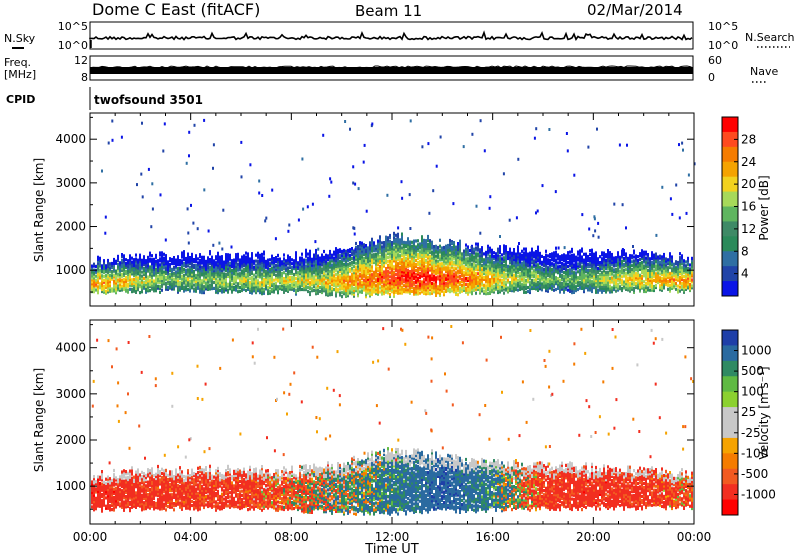 The width and height of the screenshot is (800, 558). What do you see at coordinates (20, 74) in the screenshot?
I see `freq-unit-label: [MHz]` at bounding box center [20, 74].